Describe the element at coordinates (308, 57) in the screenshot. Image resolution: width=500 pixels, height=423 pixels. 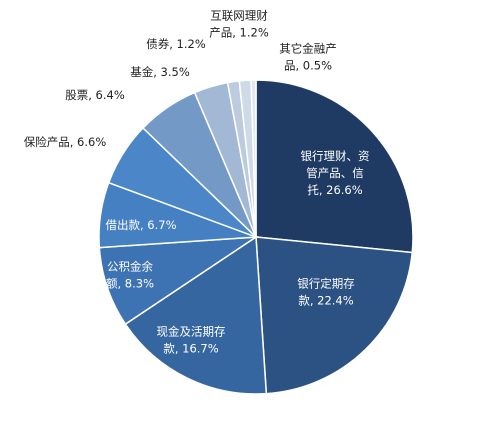
I see `slice-label-11: 其它金融产品, 0.5%` at that location.